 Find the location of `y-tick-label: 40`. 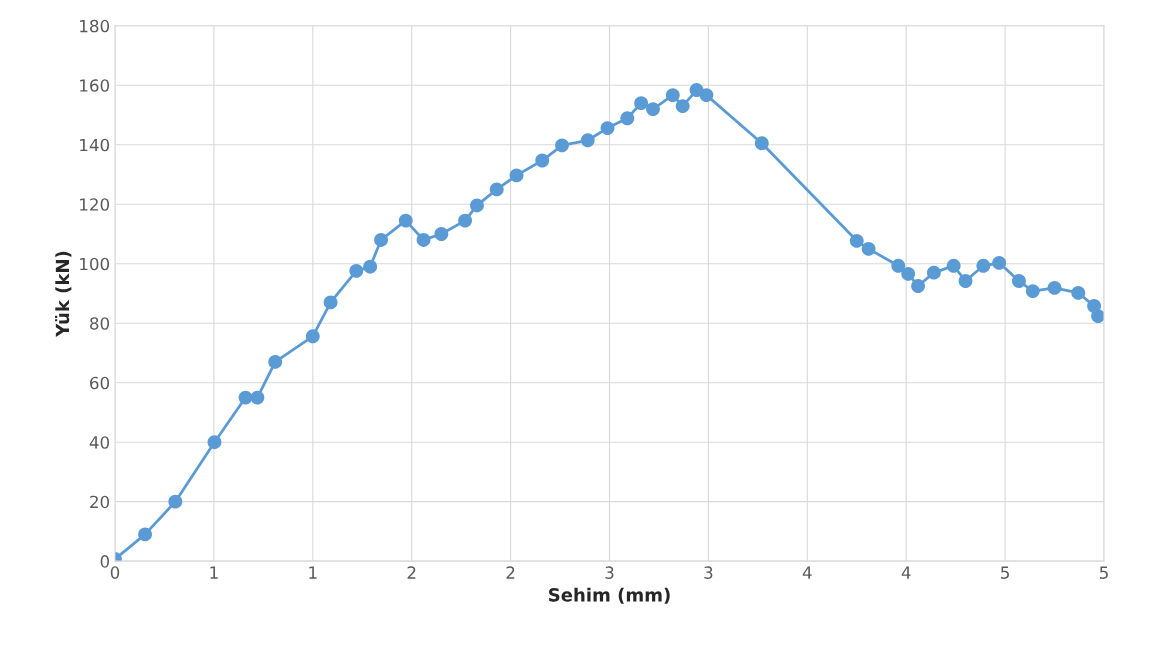

y-tick-label: 40 is located at coordinates (99, 442).